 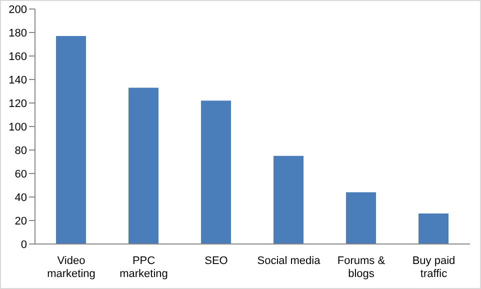 What do you see at coordinates (289, 261) in the screenshot?
I see `x-tick-label: Social media` at bounding box center [289, 261].